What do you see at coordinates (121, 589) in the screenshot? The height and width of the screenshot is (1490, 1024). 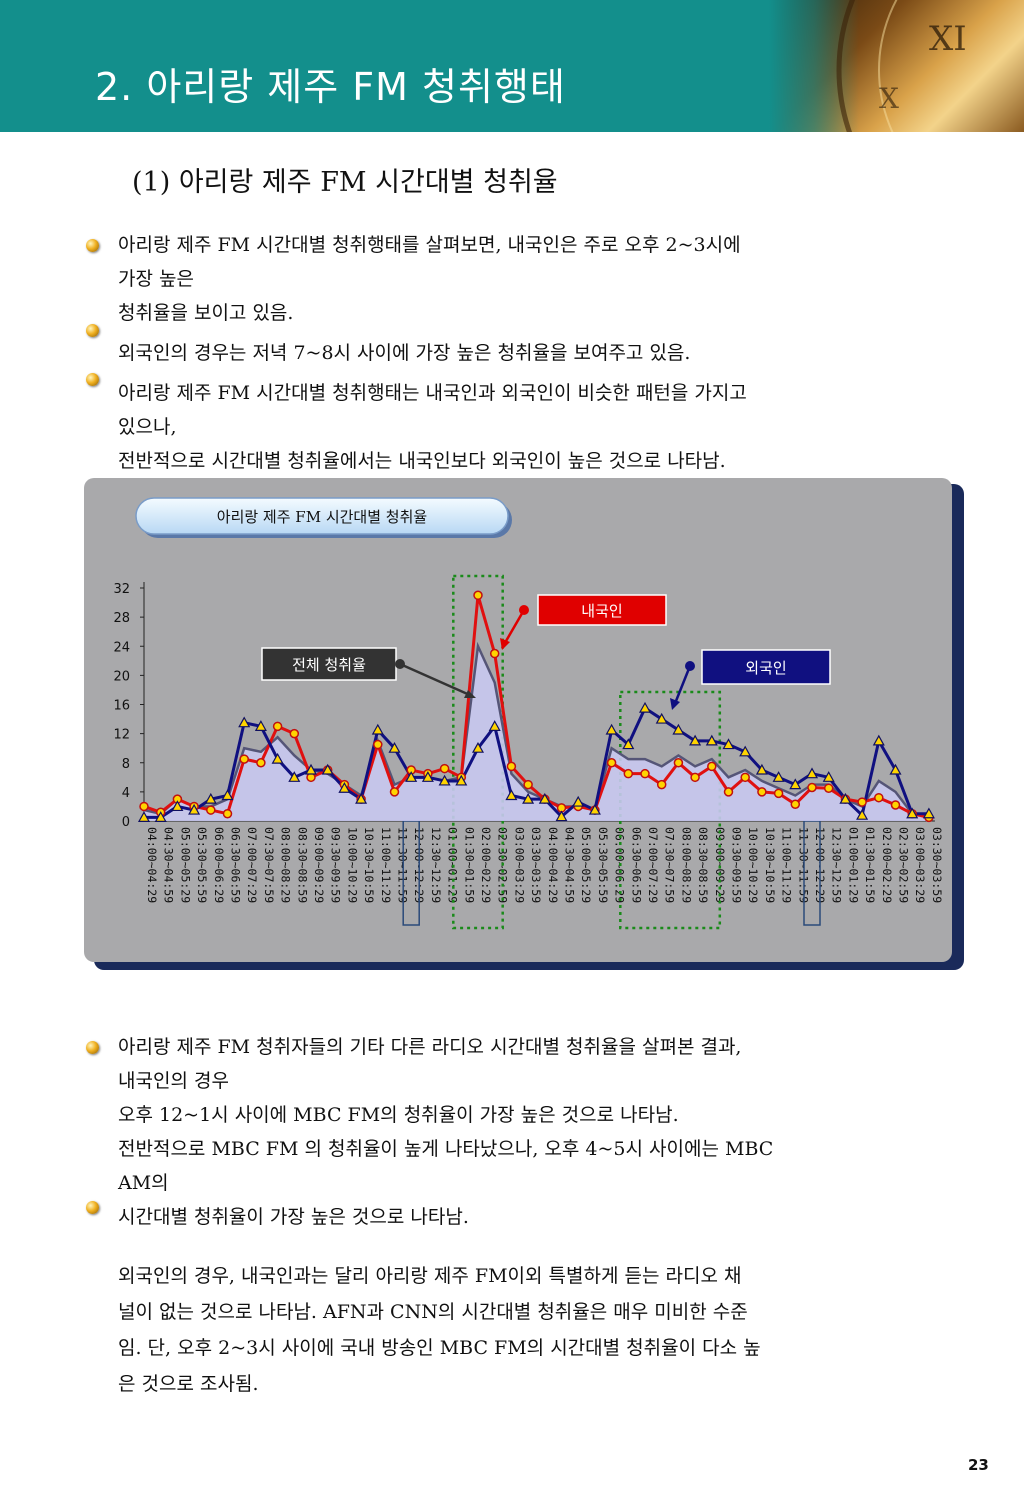 I see `y-tick-label: 32` at bounding box center [121, 589].